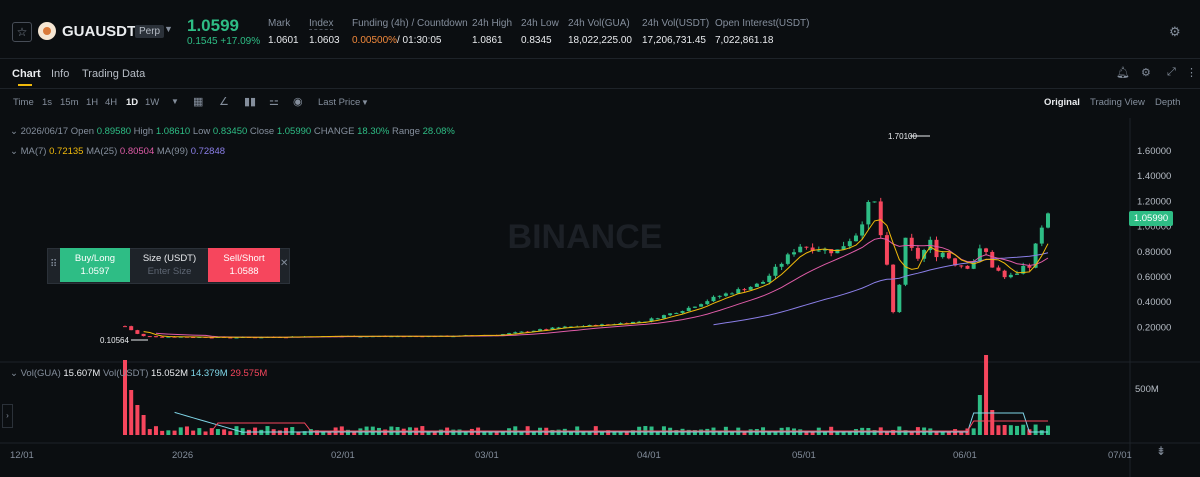 This screenshot has width=1200, height=477. What do you see at coordinates (244, 265) in the screenshot?
I see `sell-short-button: Sell/Short 1.0588` at bounding box center [244, 265].